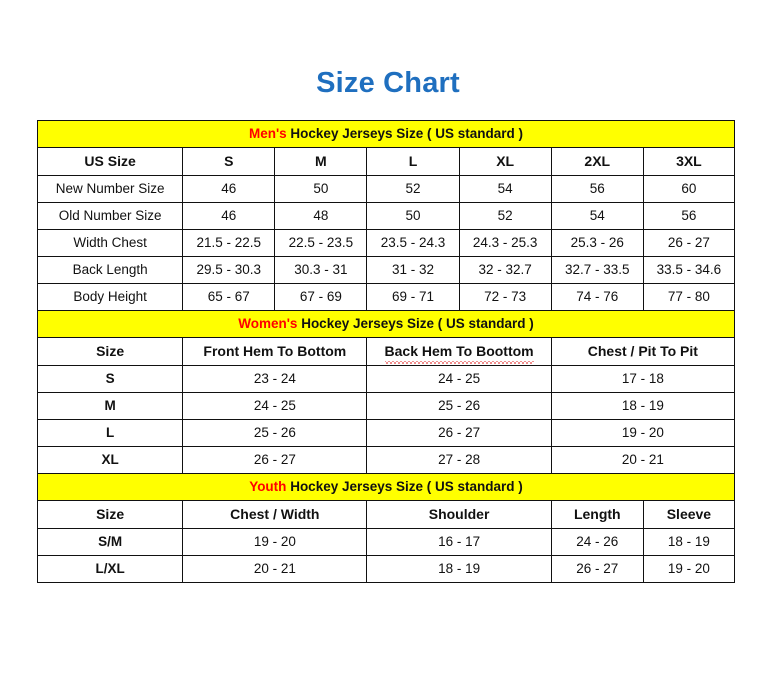 Image resolution: width=776 pixels, height=692 pixels. I want to click on column-header-mens-5: 2XL, so click(597, 161).